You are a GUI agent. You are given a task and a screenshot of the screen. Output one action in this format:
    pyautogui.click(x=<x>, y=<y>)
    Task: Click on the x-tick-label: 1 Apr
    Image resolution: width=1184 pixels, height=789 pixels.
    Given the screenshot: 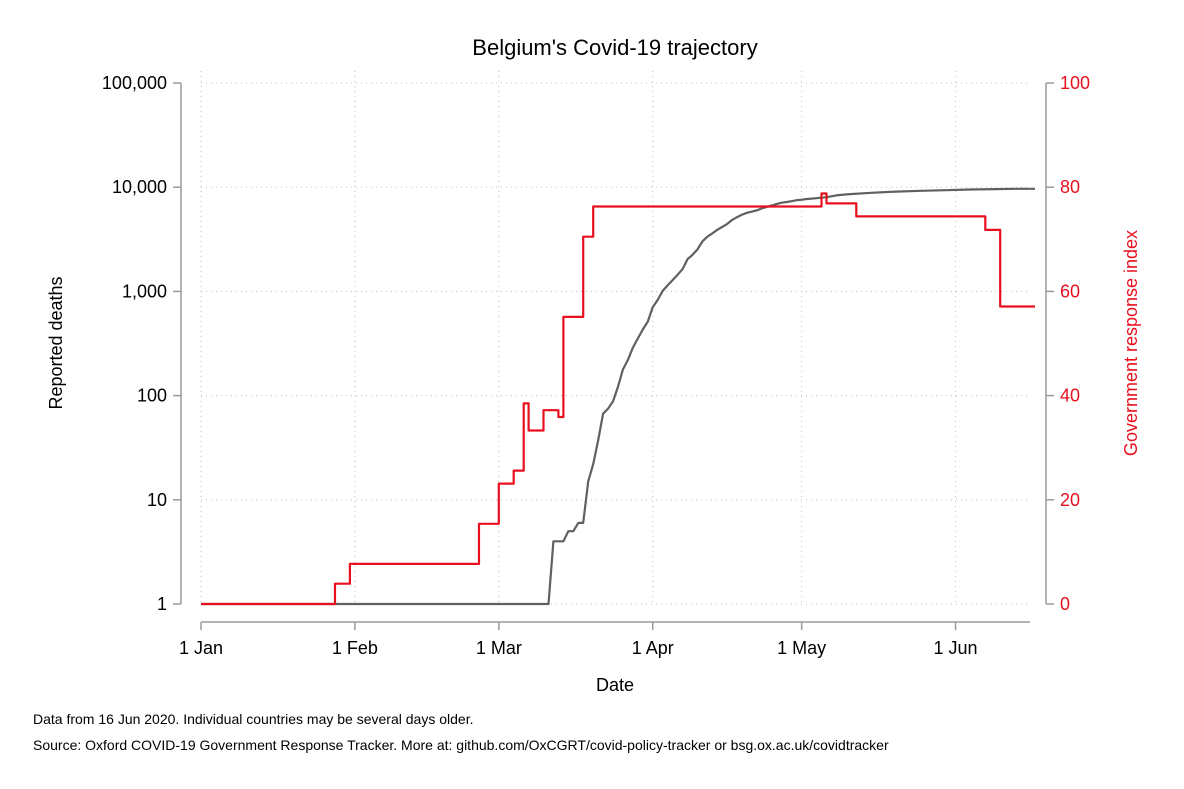 What is the action you would take?
    pyautogui.click(x=653, y=648)
    